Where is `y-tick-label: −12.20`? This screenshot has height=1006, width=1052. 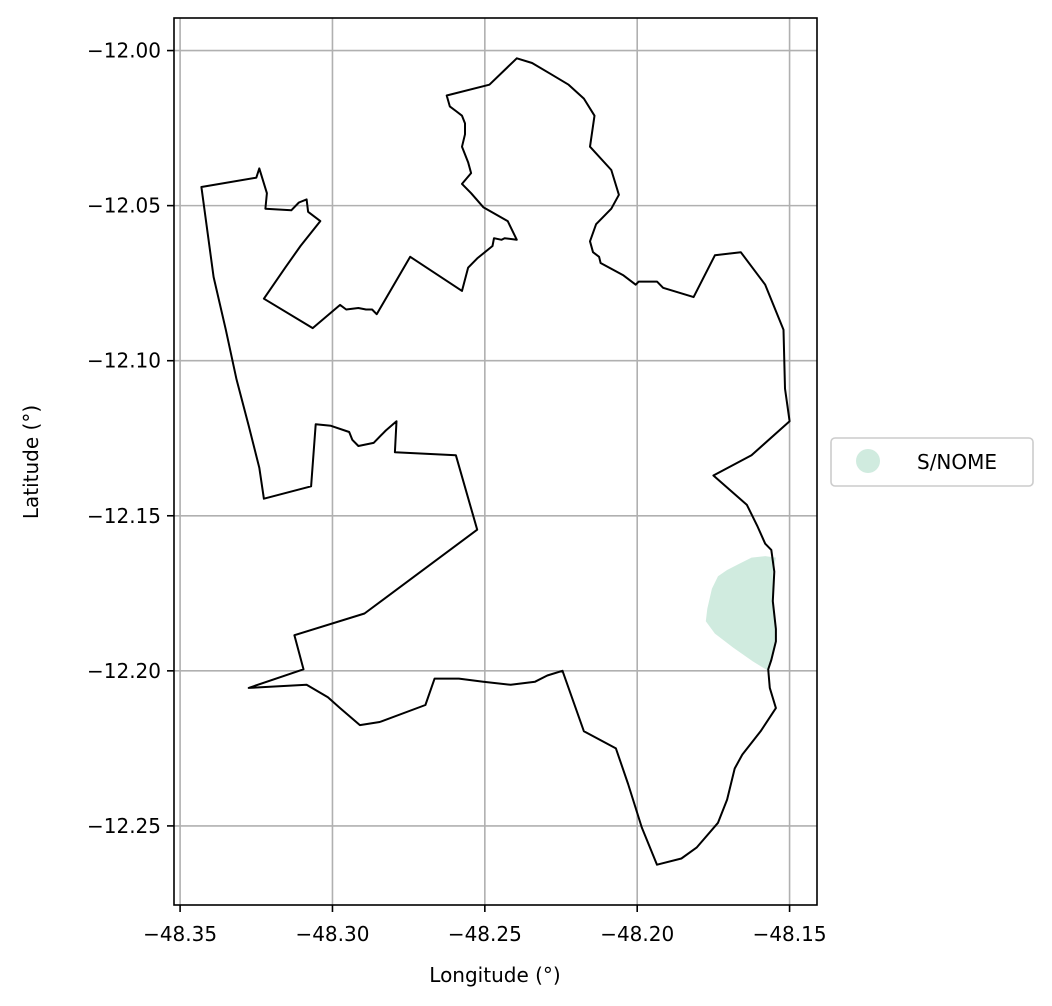 y-tick-label: −12.20 is located at coordinates (124, 671).